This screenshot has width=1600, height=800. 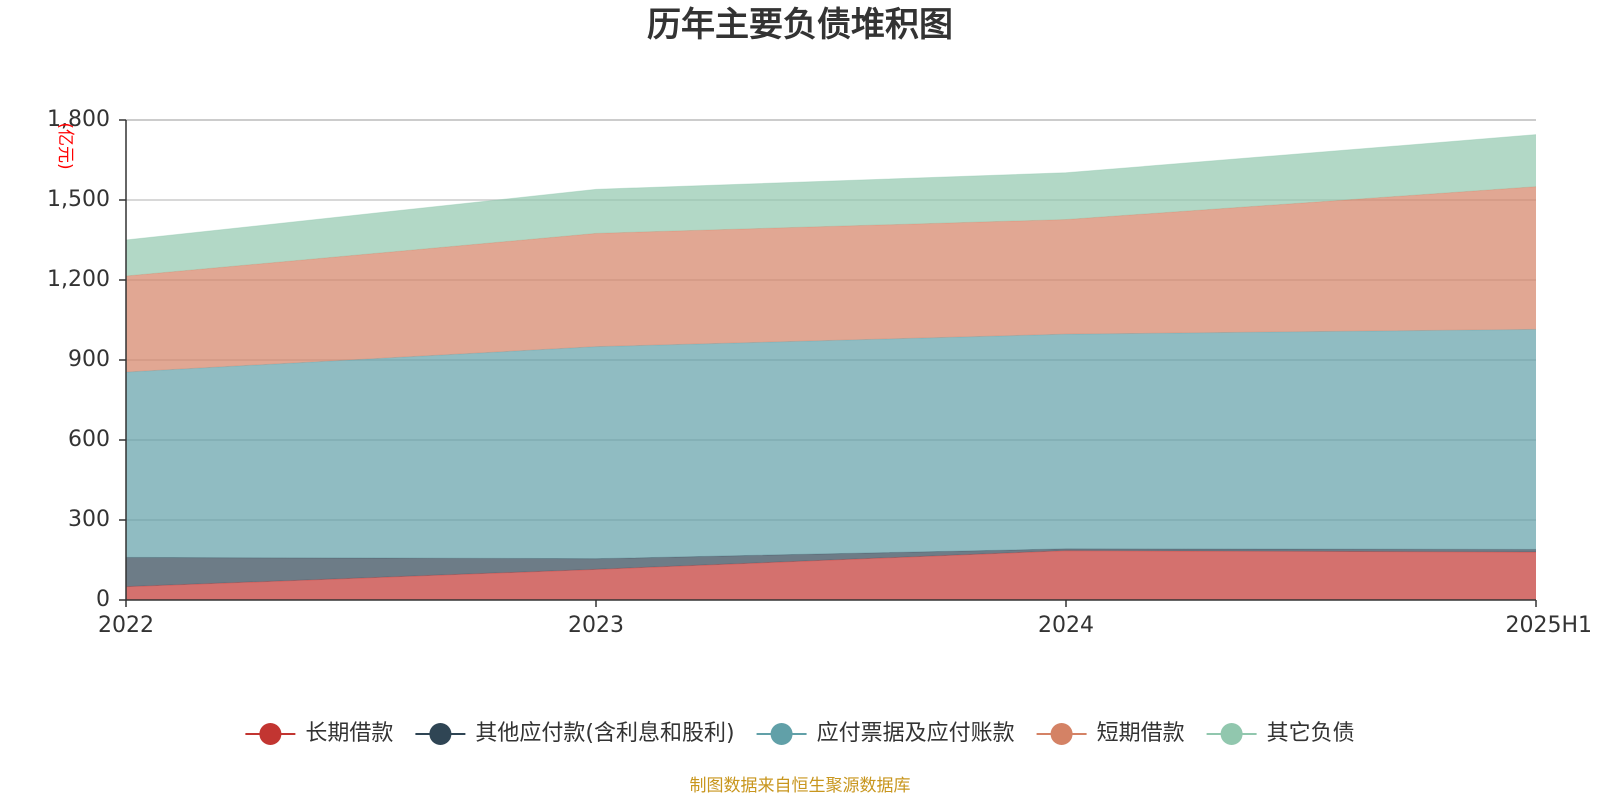 What do you see at coordinates (103, 599) in the screenshot?
I see `y-tick-label-0: 0` at bounding box center [103, 599].